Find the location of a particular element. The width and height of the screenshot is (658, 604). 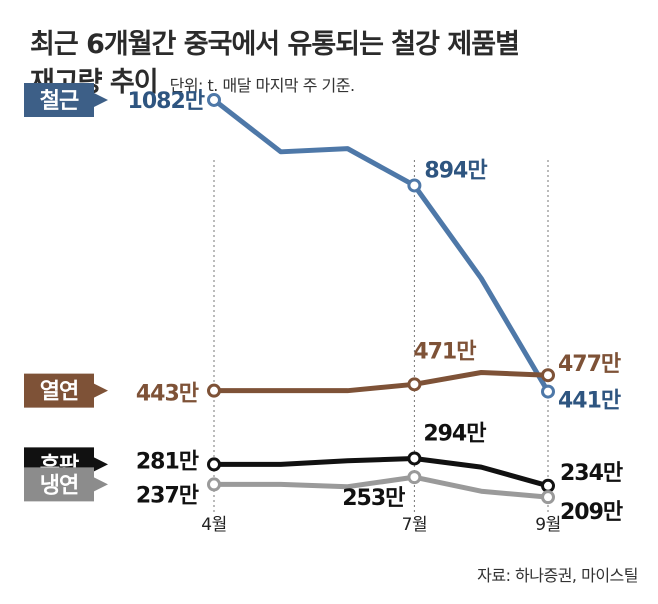

data-label-1-4: 1082만 is located at coordinates (166, 101).